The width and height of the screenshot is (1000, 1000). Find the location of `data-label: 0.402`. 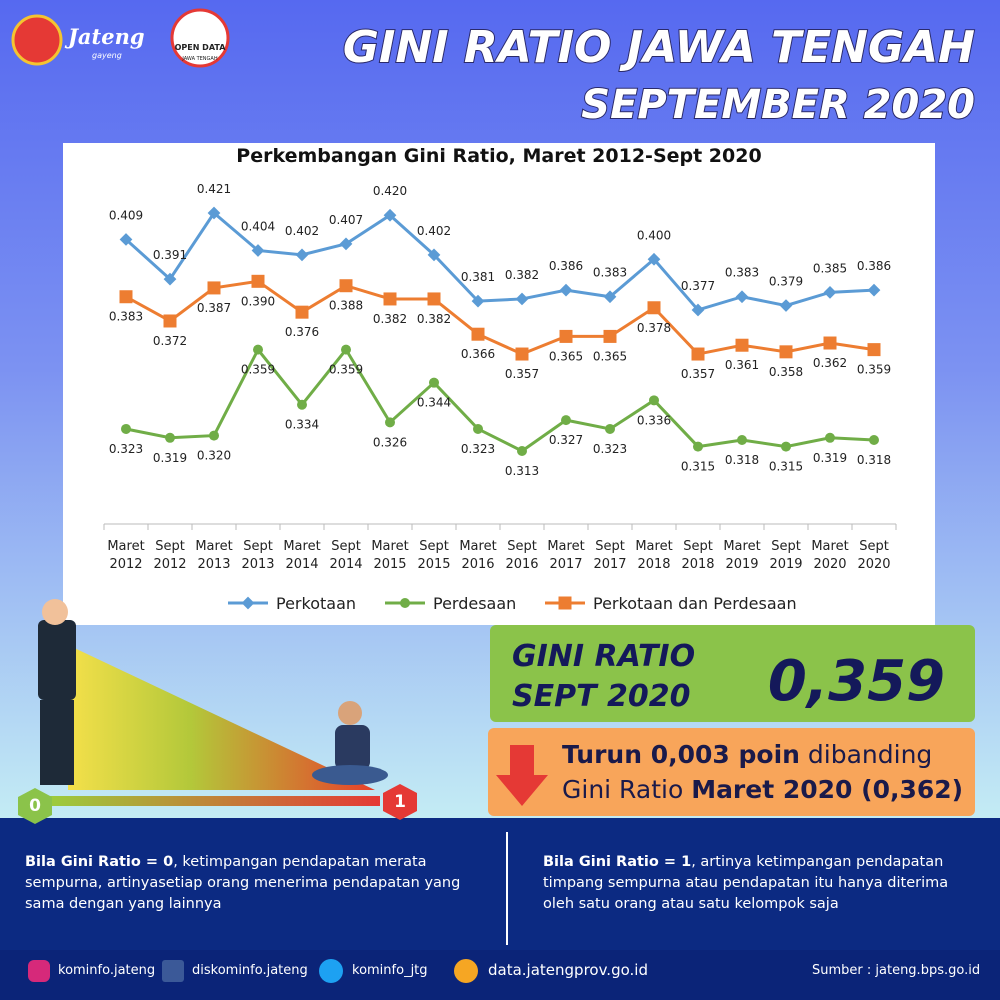

data-label: 0.402 is located at coordinates (302, 231).